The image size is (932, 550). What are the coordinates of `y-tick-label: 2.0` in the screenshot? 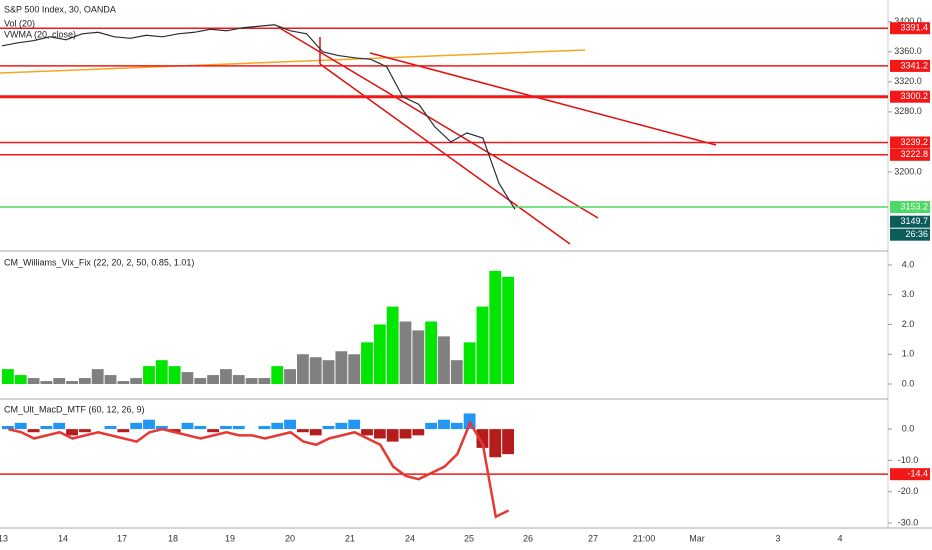 It's located at (908, 324).